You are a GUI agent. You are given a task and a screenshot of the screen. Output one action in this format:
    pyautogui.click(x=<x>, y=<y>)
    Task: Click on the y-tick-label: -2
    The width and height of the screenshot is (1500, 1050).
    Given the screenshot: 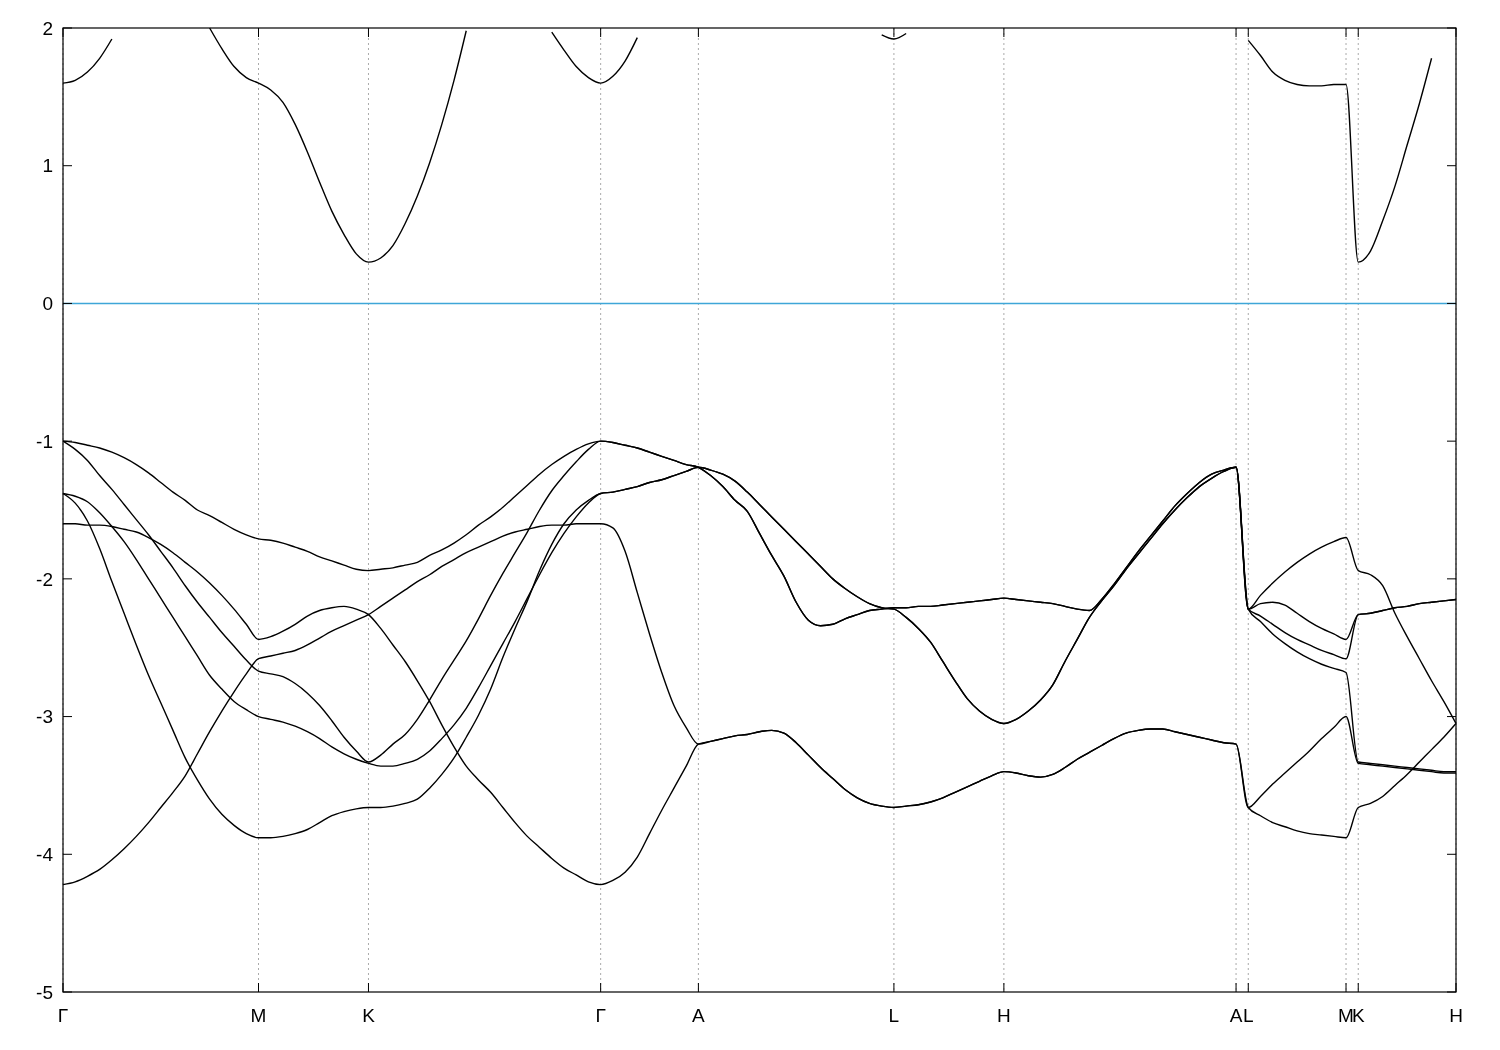 What is the action you would take?
    pyautogui.click(x=44, y=579)
    